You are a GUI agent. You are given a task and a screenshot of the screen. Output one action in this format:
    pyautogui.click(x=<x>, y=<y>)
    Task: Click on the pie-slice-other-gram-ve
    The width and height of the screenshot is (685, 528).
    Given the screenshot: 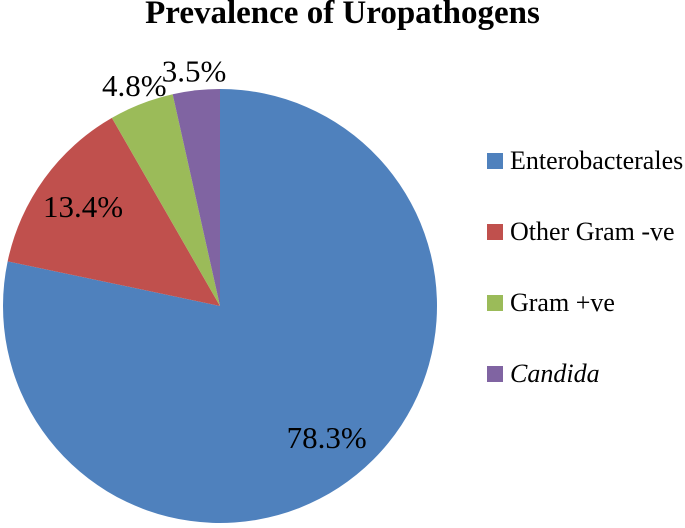 What is the action you would take?
    pyautogui.click(x=114, y=211)
    